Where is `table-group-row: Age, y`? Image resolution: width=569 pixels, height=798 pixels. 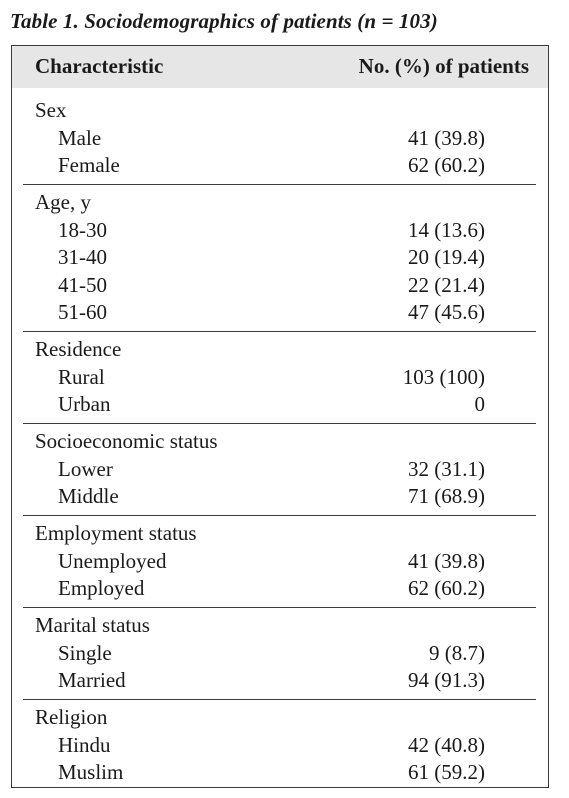 table-group-row: Age, y is located at coordinates (280, 202).